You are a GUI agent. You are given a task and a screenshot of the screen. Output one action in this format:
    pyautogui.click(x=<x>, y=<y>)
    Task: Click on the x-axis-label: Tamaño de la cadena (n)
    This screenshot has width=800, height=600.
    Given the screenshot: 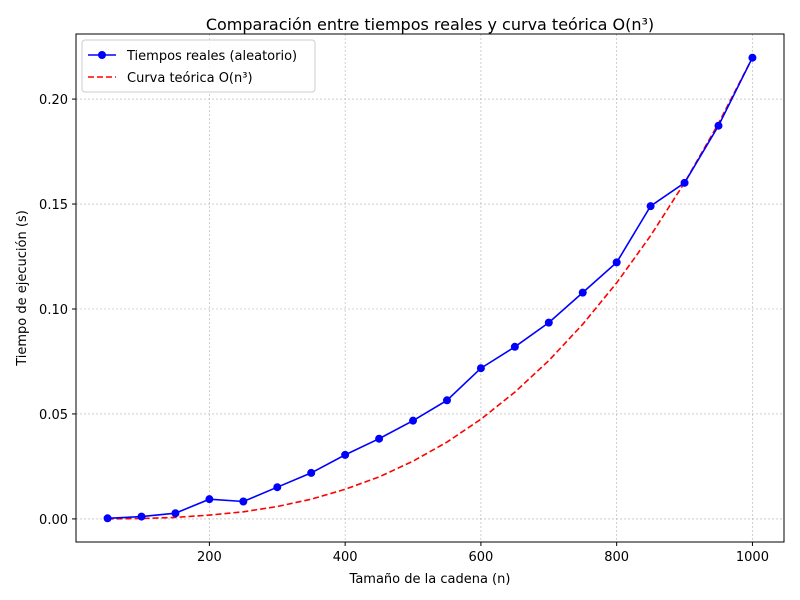 What is the action you would take?
    pyautogui.click(x=430, y=579)
    